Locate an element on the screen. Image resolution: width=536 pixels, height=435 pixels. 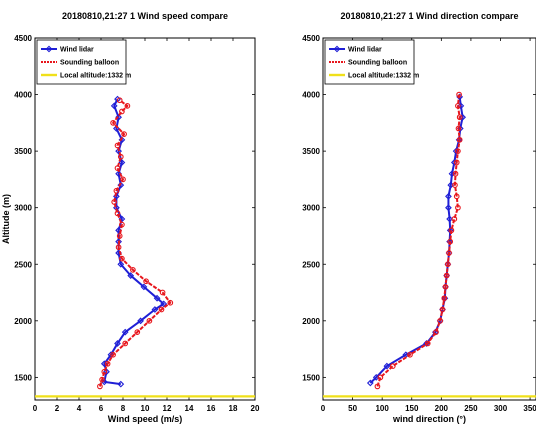
y-tick-label: 4500 is located at coordinates (311, 38).